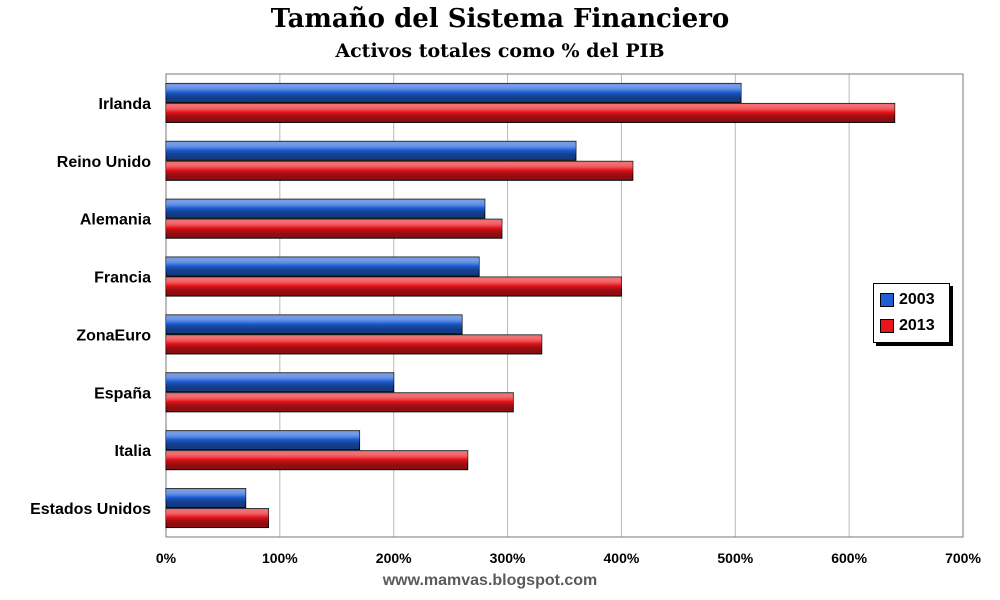 Image resolution: width=1000 pixels, height=600 pixels. I want to click on source-url: www.mamvas.blogspot.com, so click(490, 580).